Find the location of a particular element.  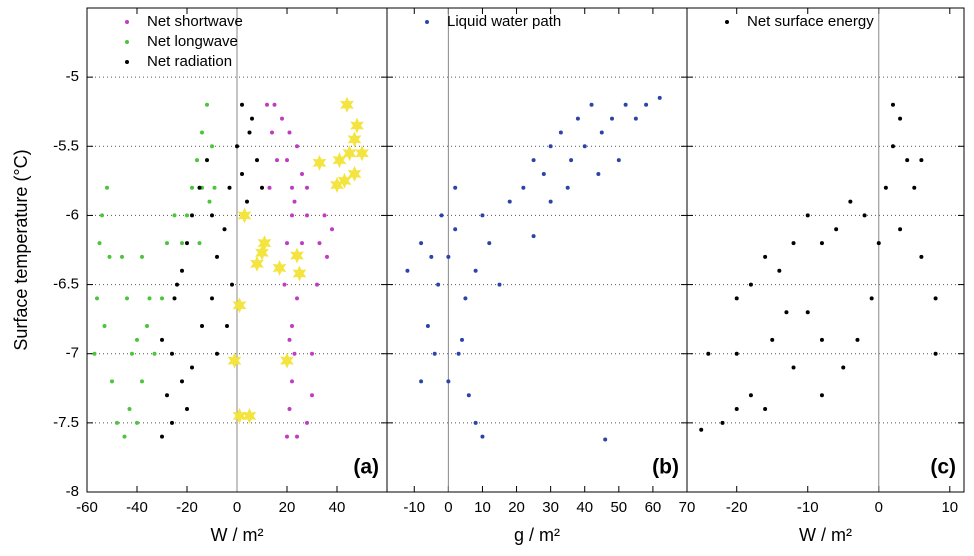

x-tick-label: 0 is located at coordinates (448, 507).